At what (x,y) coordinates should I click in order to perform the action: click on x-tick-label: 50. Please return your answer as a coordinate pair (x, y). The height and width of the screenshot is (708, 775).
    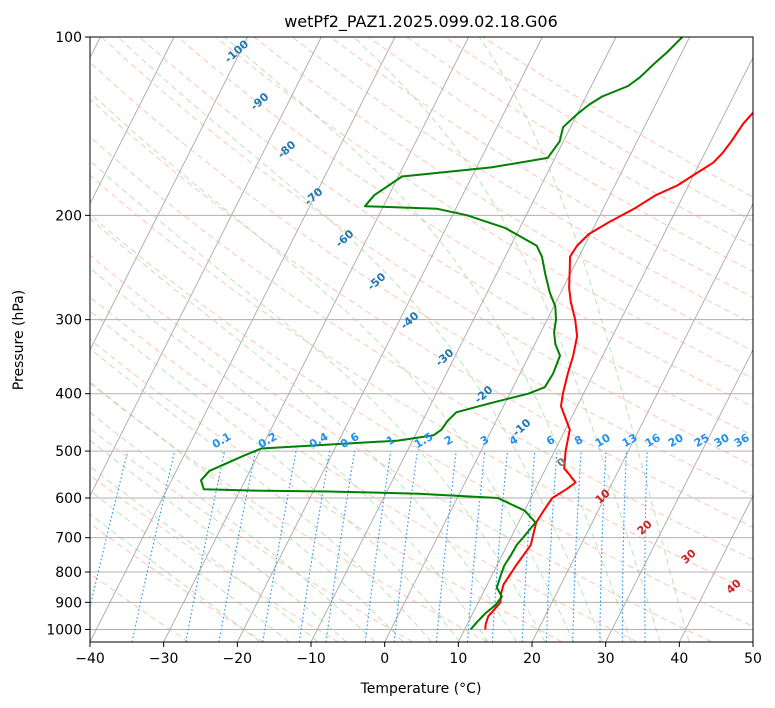
    Looking at the image, I should click on (753, 659).